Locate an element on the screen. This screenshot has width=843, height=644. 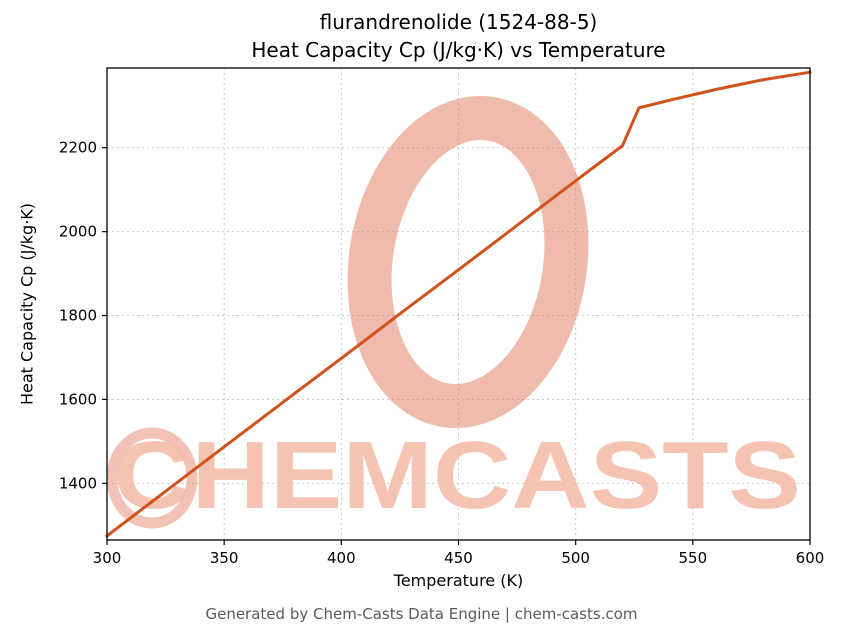
x-tick-label: 550 is located at coordinates (693, 558).